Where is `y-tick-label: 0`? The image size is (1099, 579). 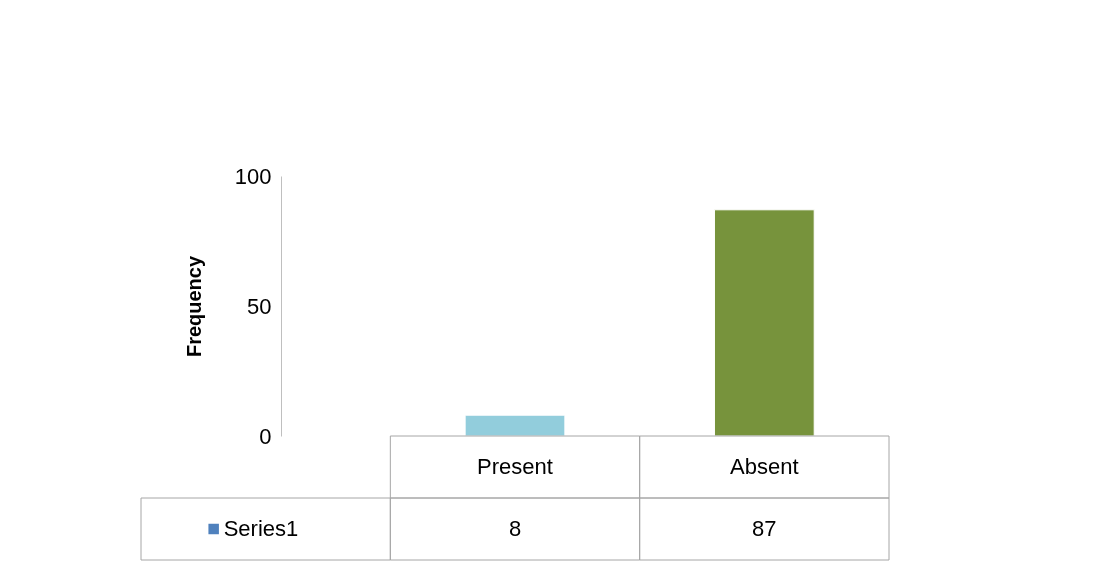 y-tick-label: 0 is located at coordinates (265, 436).